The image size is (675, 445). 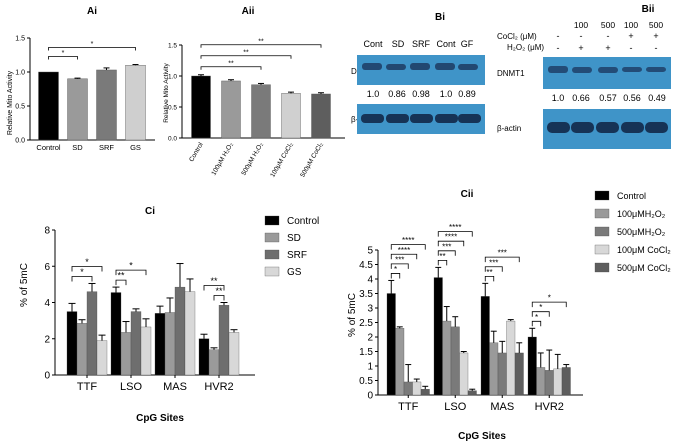 I want to click on ratio: 0.56, so click(x=632, y=98).